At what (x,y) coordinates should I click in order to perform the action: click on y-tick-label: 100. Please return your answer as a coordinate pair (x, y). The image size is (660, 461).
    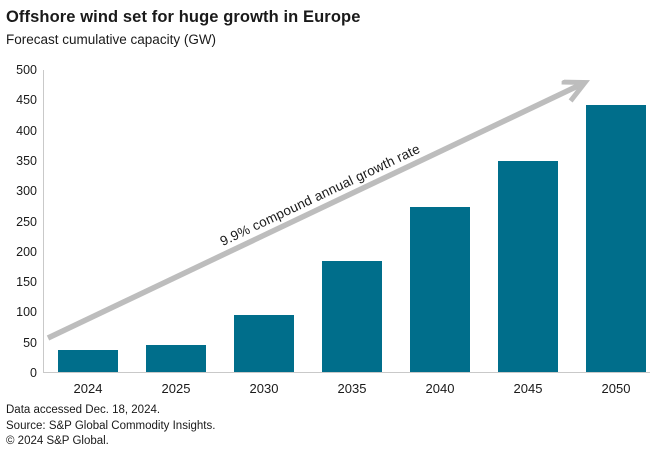
    Looking at the image, I should click on (26, 312).